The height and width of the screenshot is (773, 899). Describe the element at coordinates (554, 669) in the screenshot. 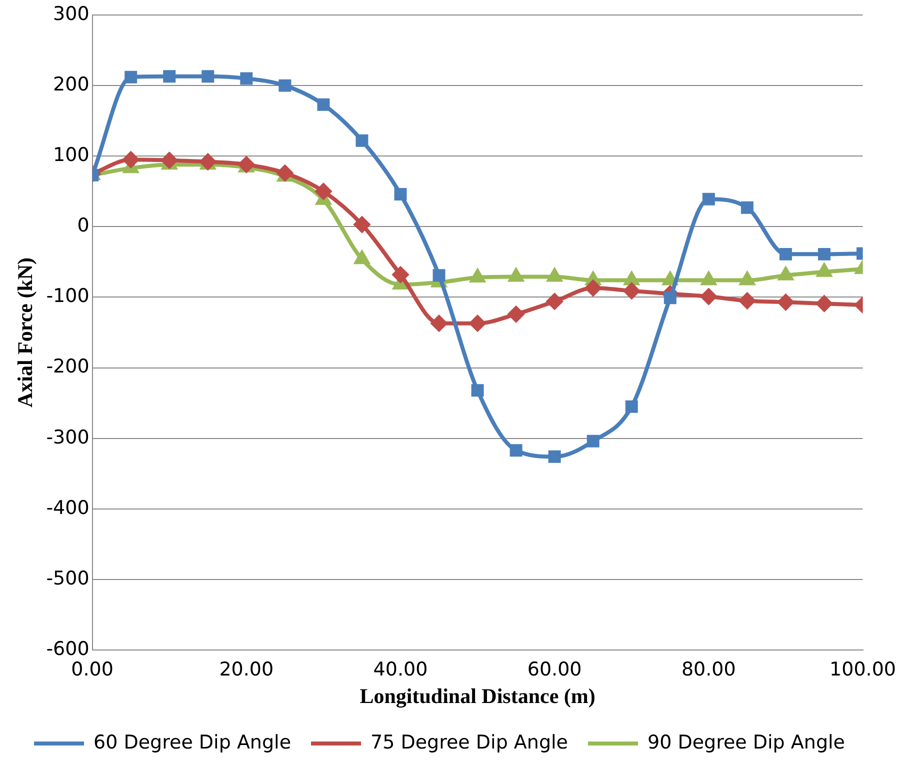

I see `x-tick-label: 60.00` at that location.